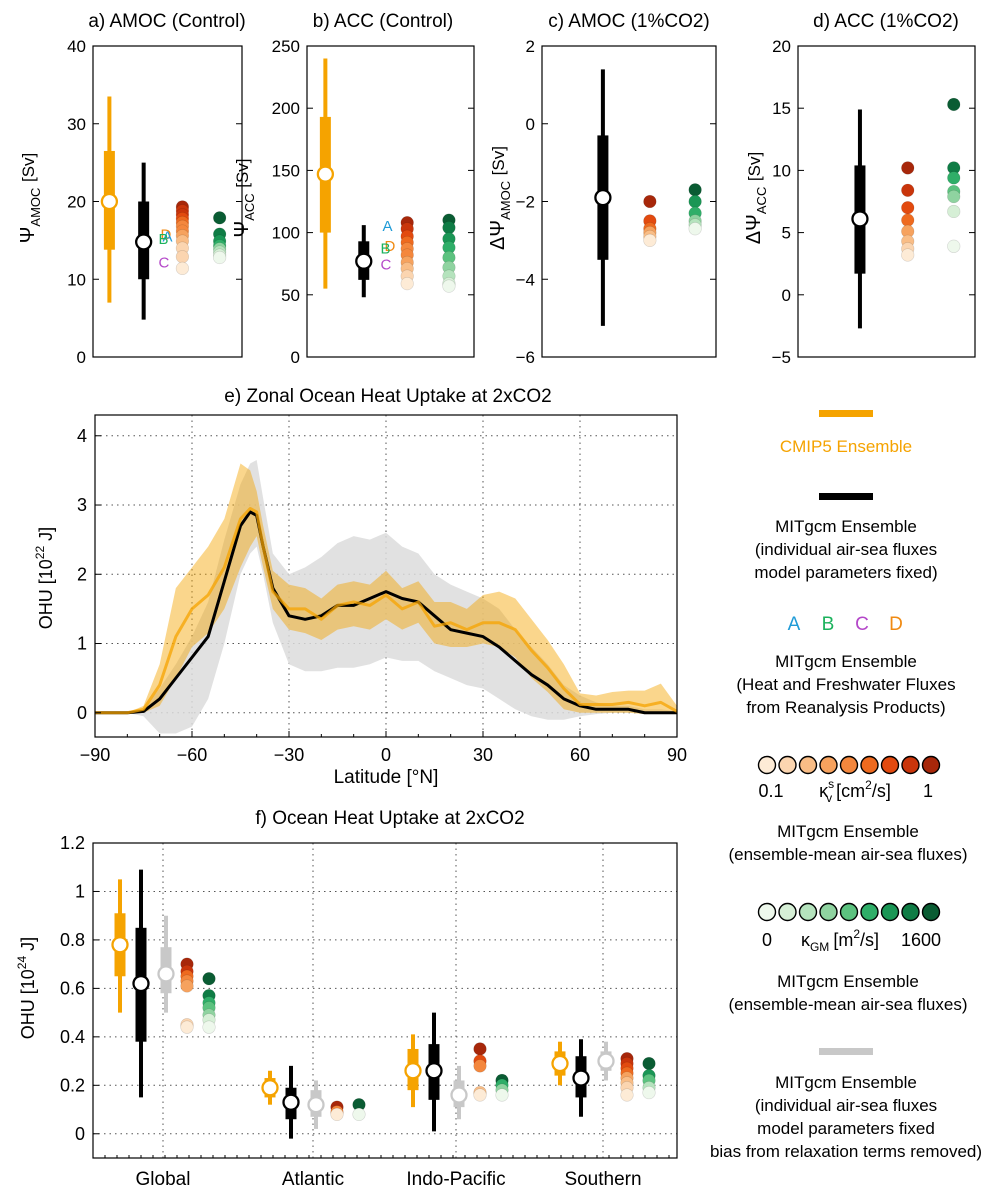 The image size is (1005, 1189). I want to click on panel-a-ytick-label: 10, so click(76, 279).